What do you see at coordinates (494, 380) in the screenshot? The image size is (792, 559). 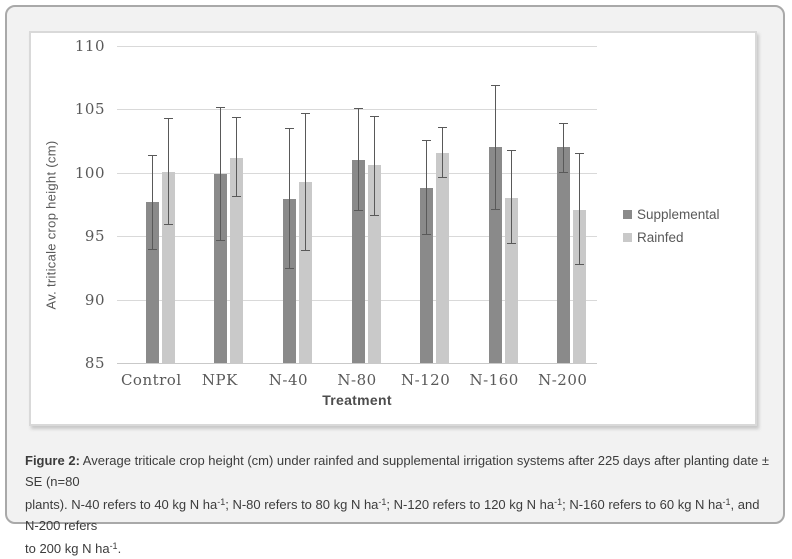 I see `x-tick-label-n-160: N-160` at bounding box center [494, 380].